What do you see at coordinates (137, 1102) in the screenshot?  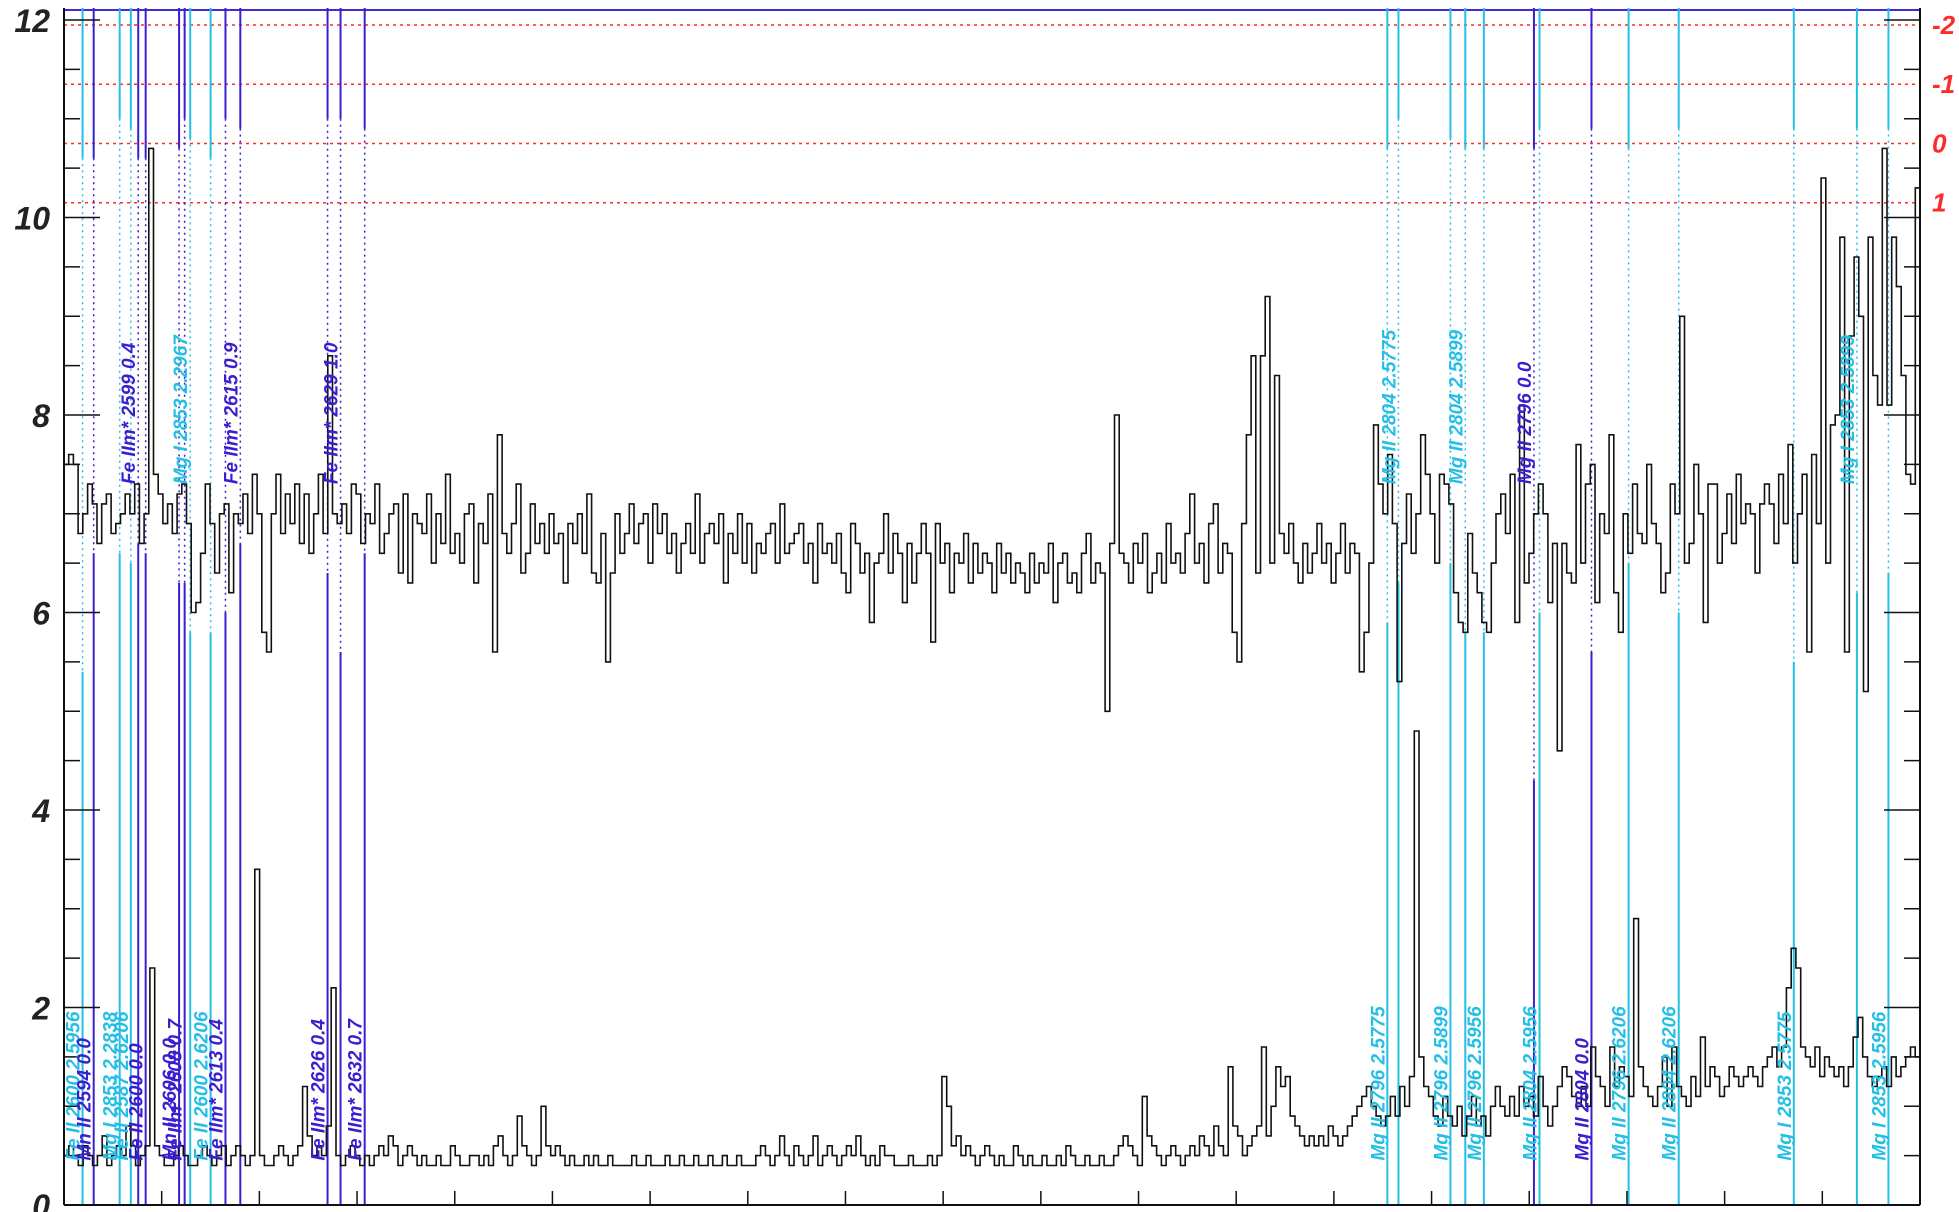 I see `absorption-line-label: Fe II 2600 0.0` at bounding box center [137, 1102].